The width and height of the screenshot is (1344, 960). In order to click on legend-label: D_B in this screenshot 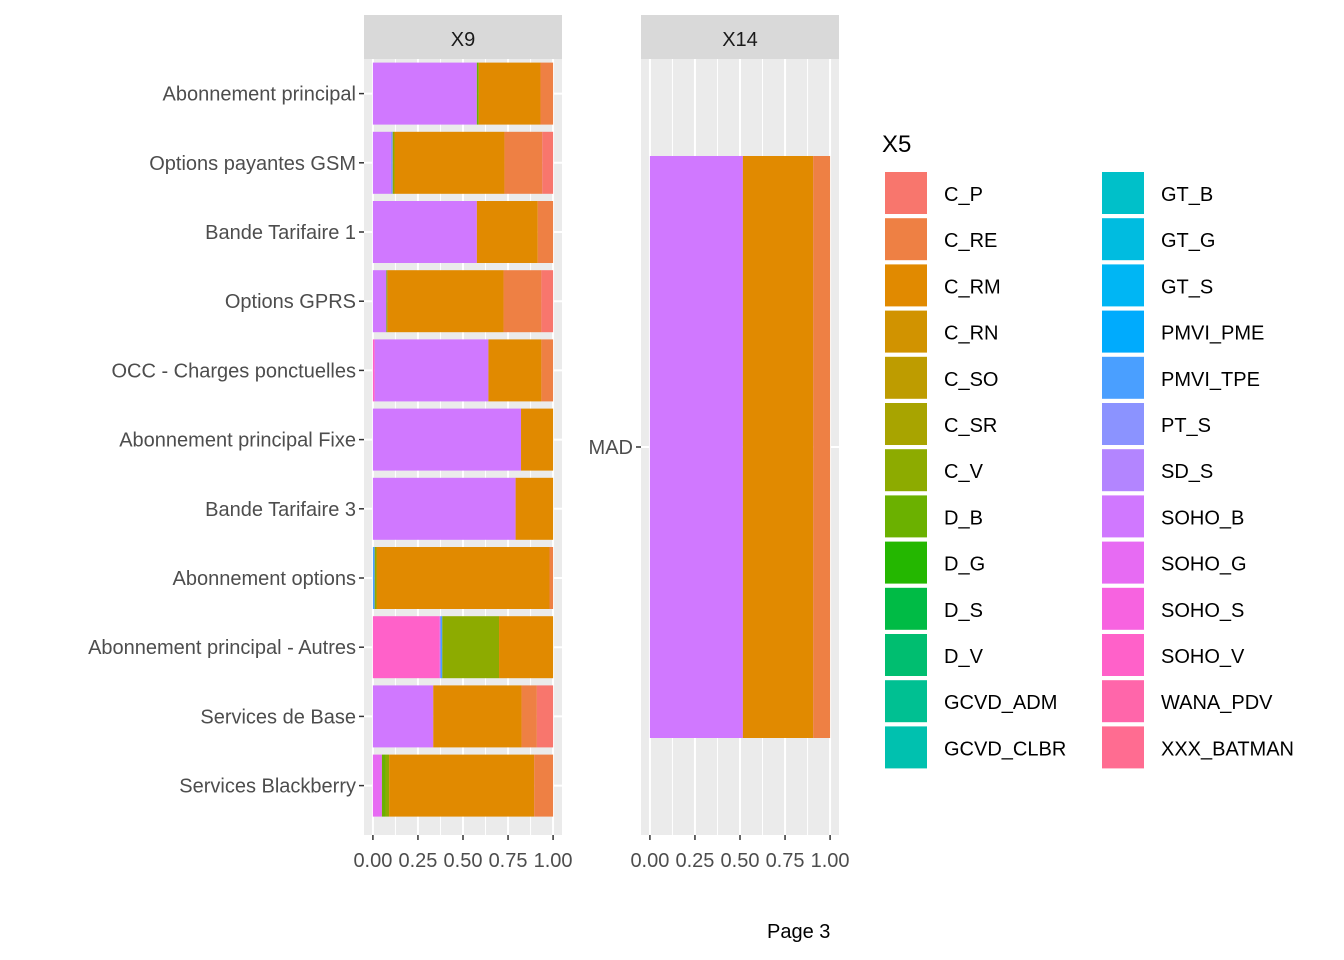, I will do `click(963, 518)`.